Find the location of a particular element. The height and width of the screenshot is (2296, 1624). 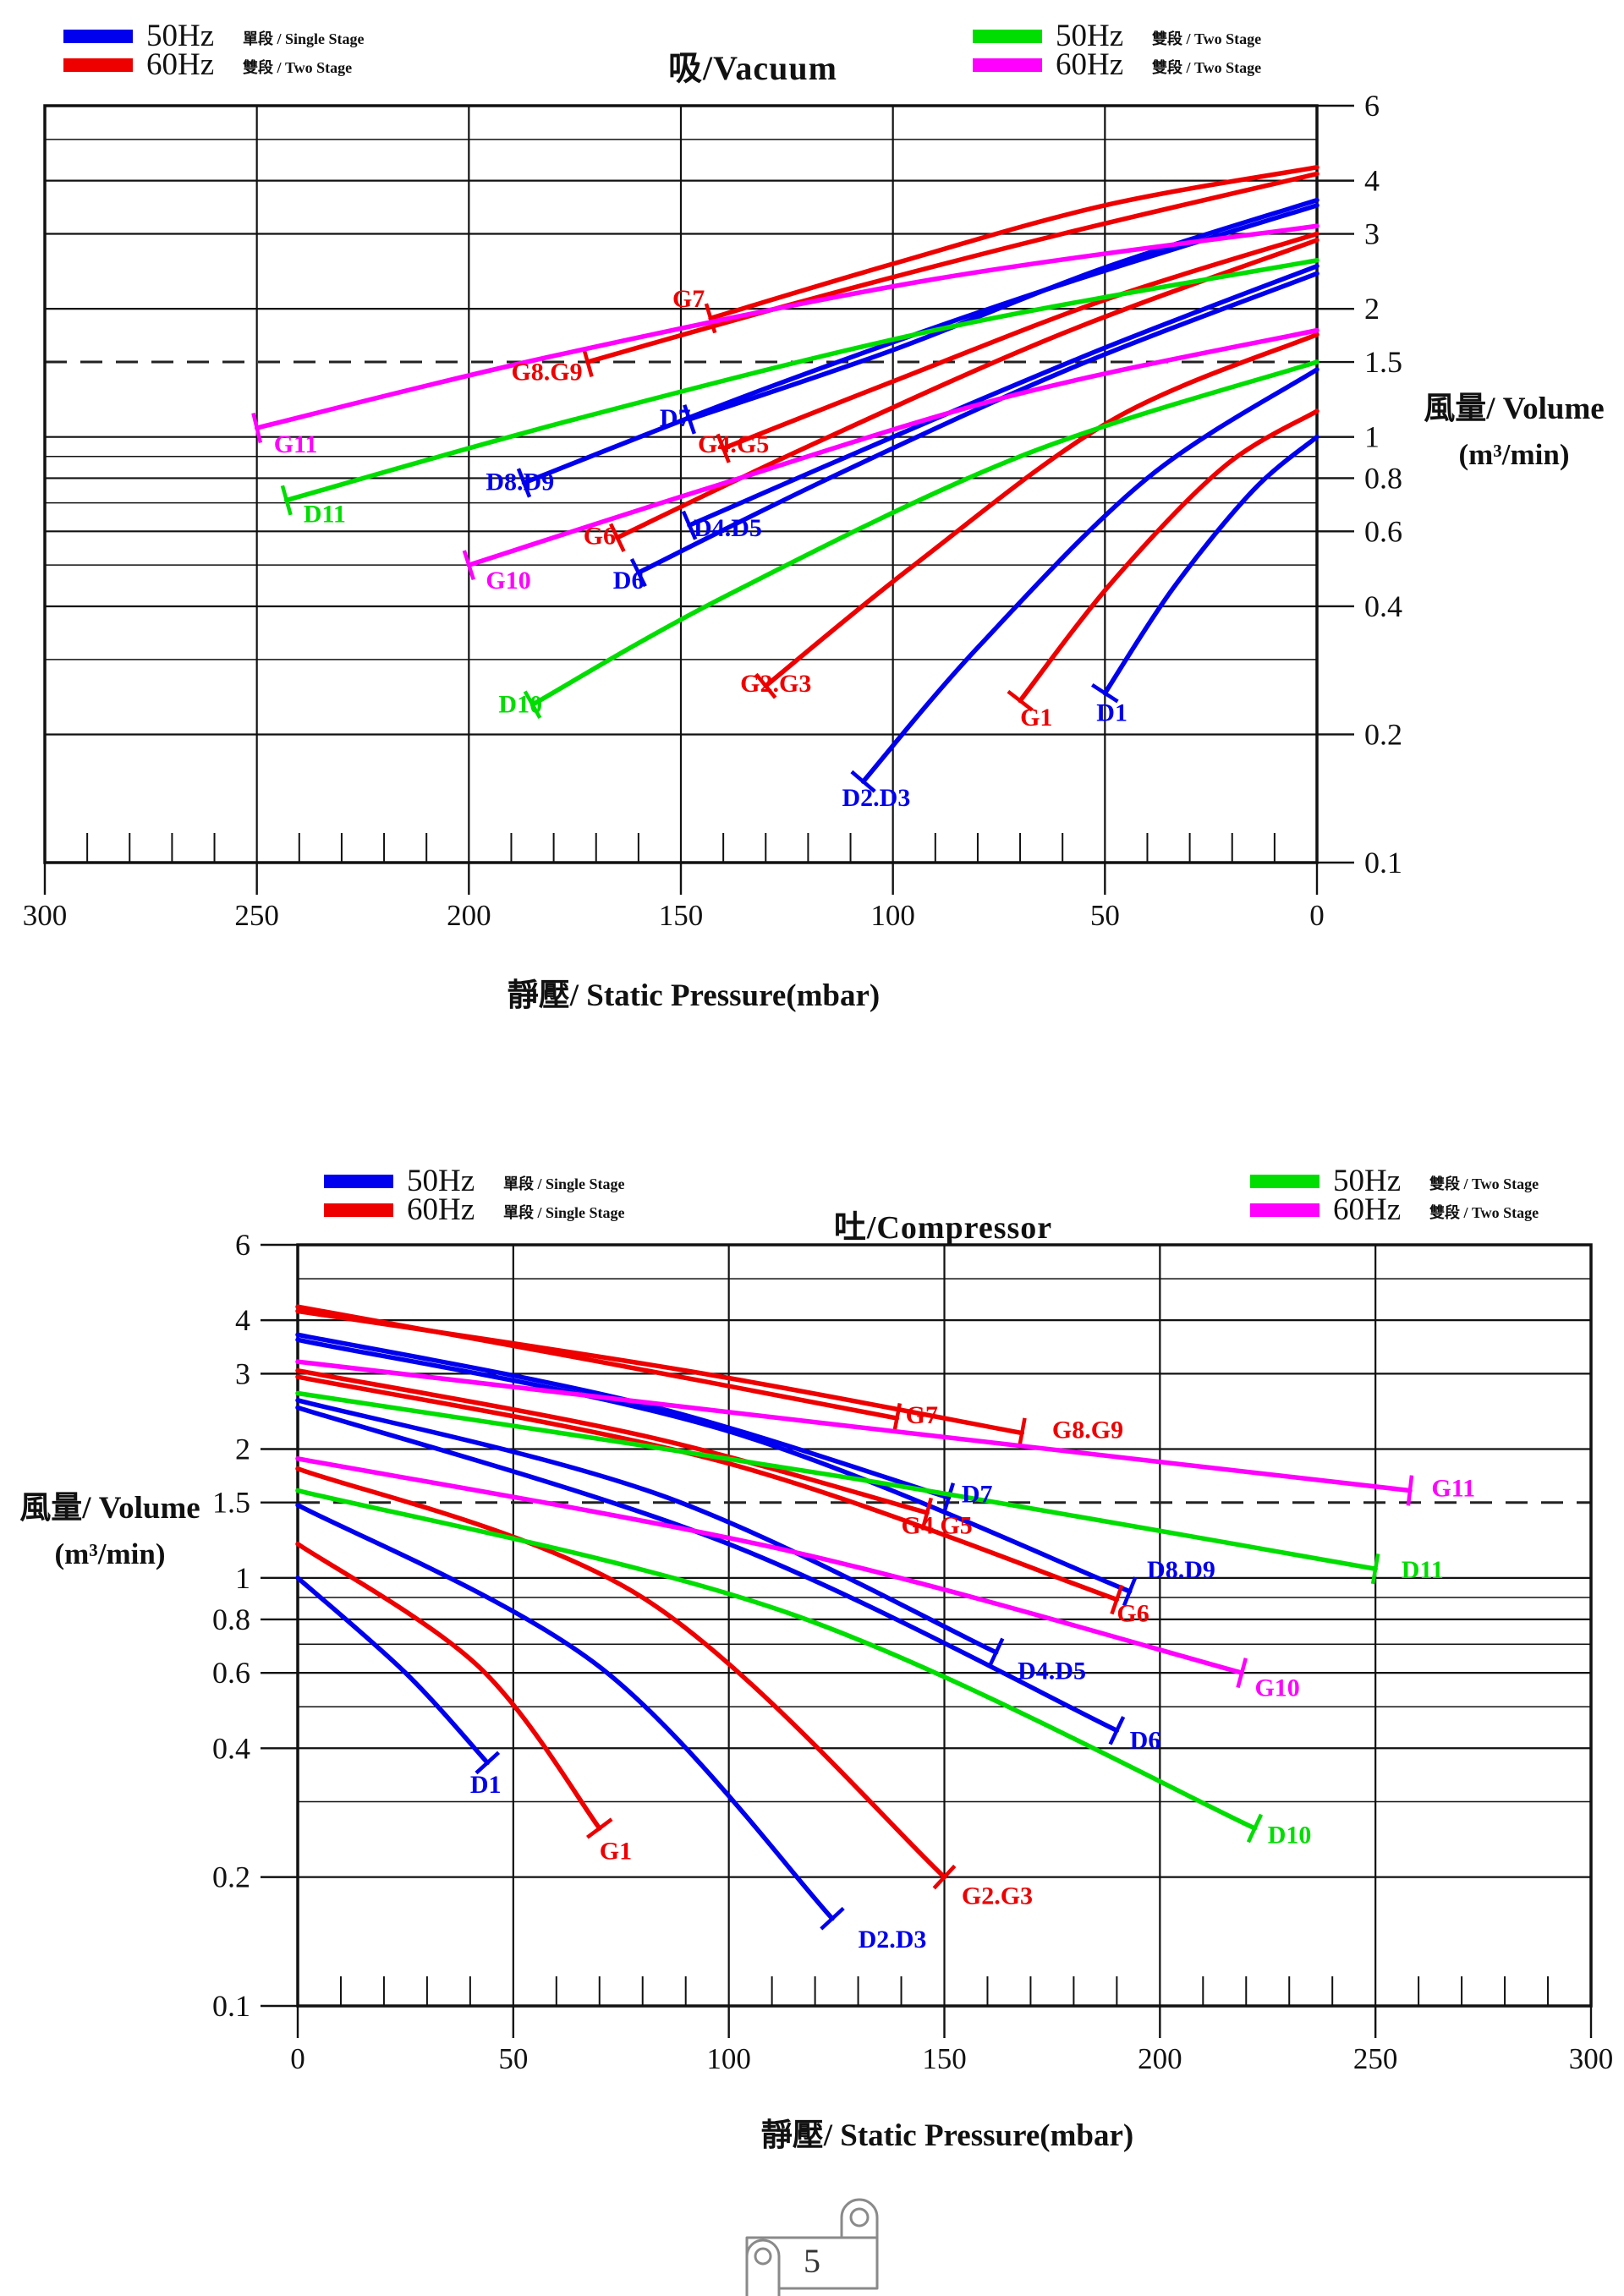

vacuum-curve-label-G2.G3: G2.G3 is located at coordinates (775, 684).